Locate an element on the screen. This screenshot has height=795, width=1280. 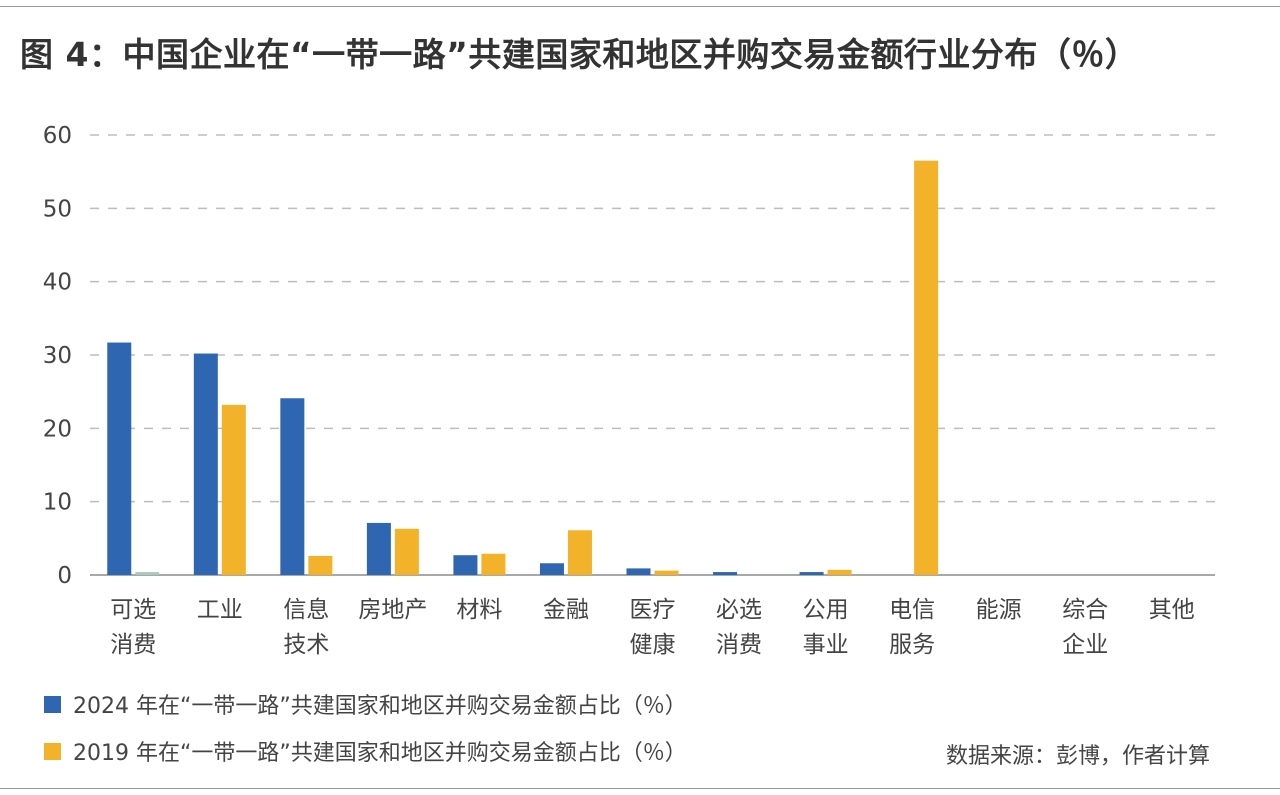
x-tick-label-8-1: 事业 is located at coordinates (826, 645).